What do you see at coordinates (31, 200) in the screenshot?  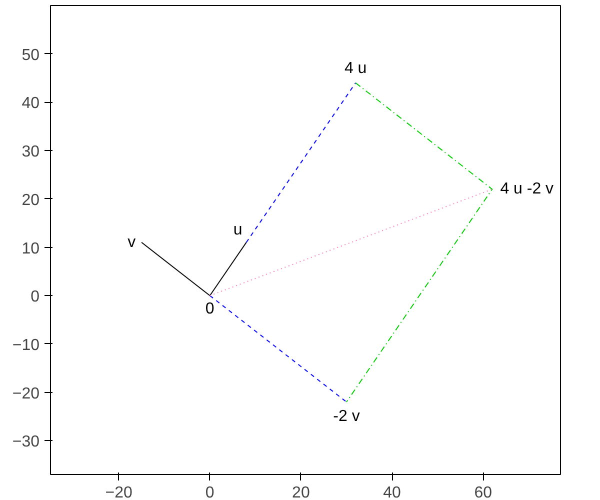 I see `y-tick-label: 20` at bounding box center [31, 200].